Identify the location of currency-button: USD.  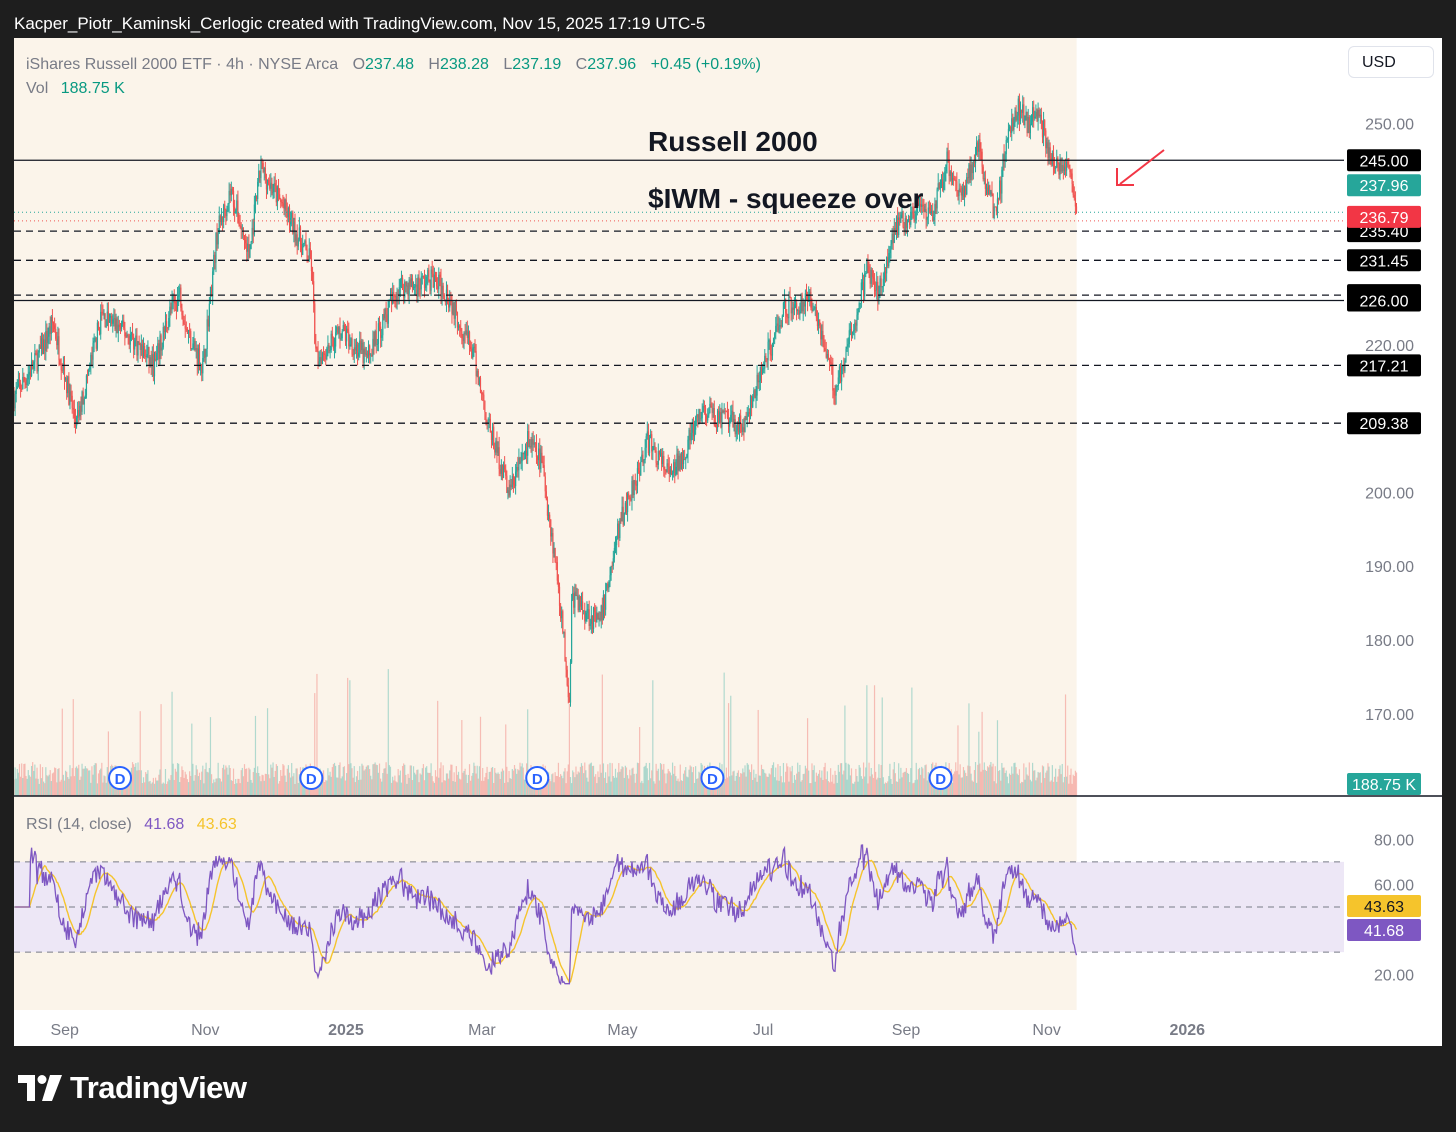
(1391, 62).